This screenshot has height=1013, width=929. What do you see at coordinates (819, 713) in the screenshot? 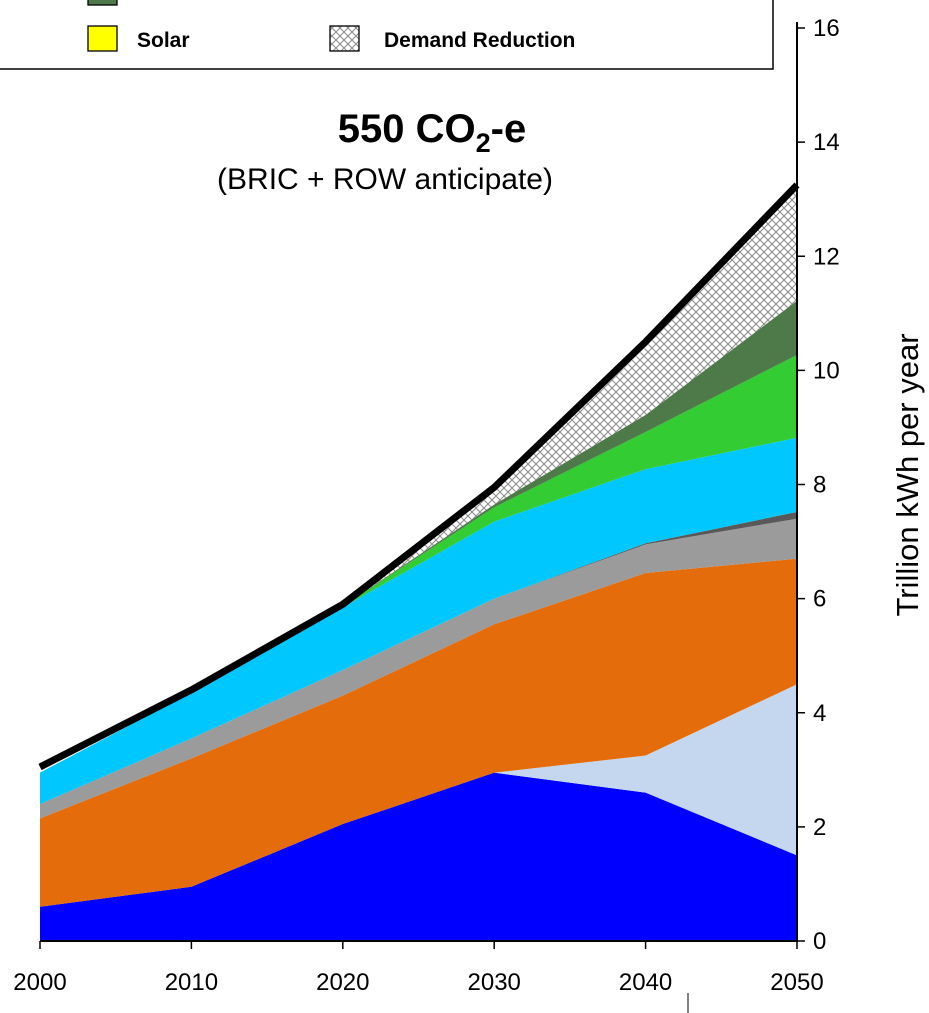
I see `y-tick-label-2: 4` at bounding box center [819, 713].